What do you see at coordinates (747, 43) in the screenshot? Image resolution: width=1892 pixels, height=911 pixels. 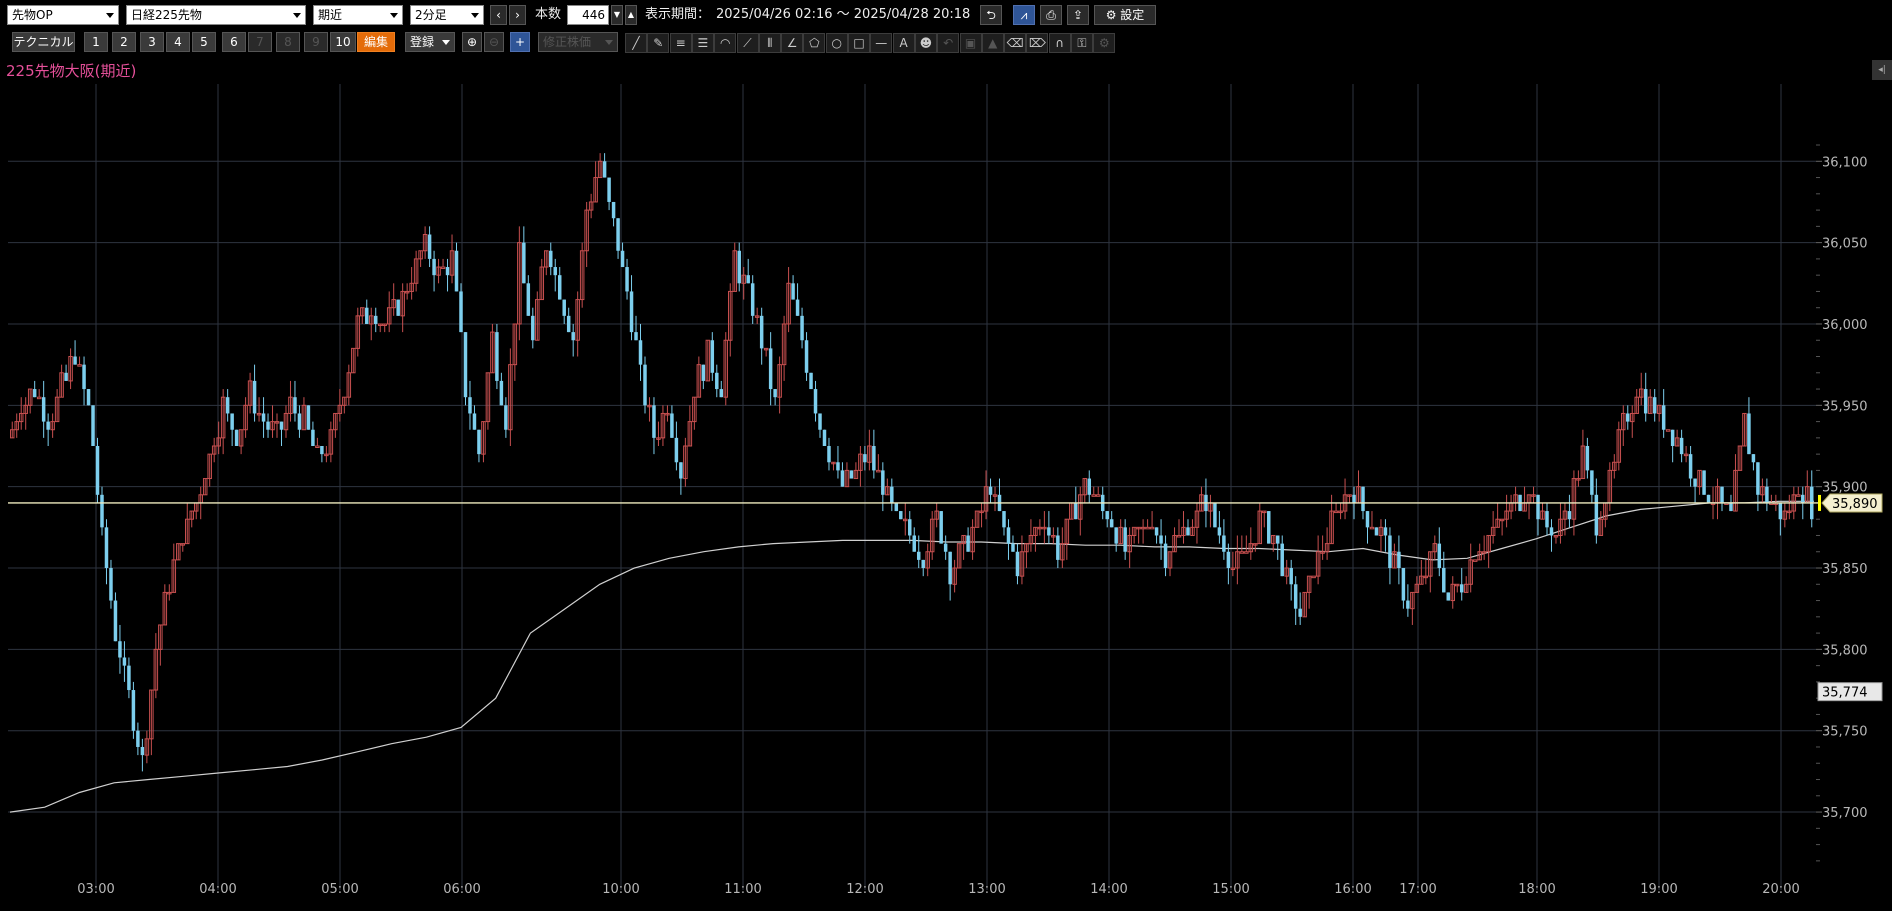 I see `fan-icon: ⟋` at bounding box center [747, 43].